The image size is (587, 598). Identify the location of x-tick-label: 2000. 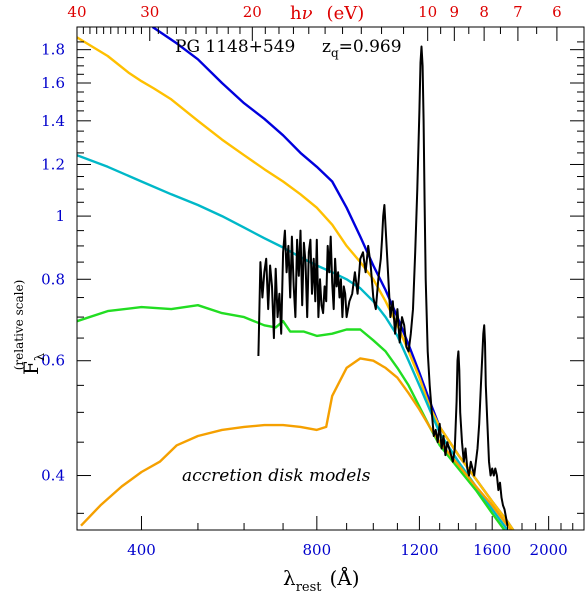
(549, 550).